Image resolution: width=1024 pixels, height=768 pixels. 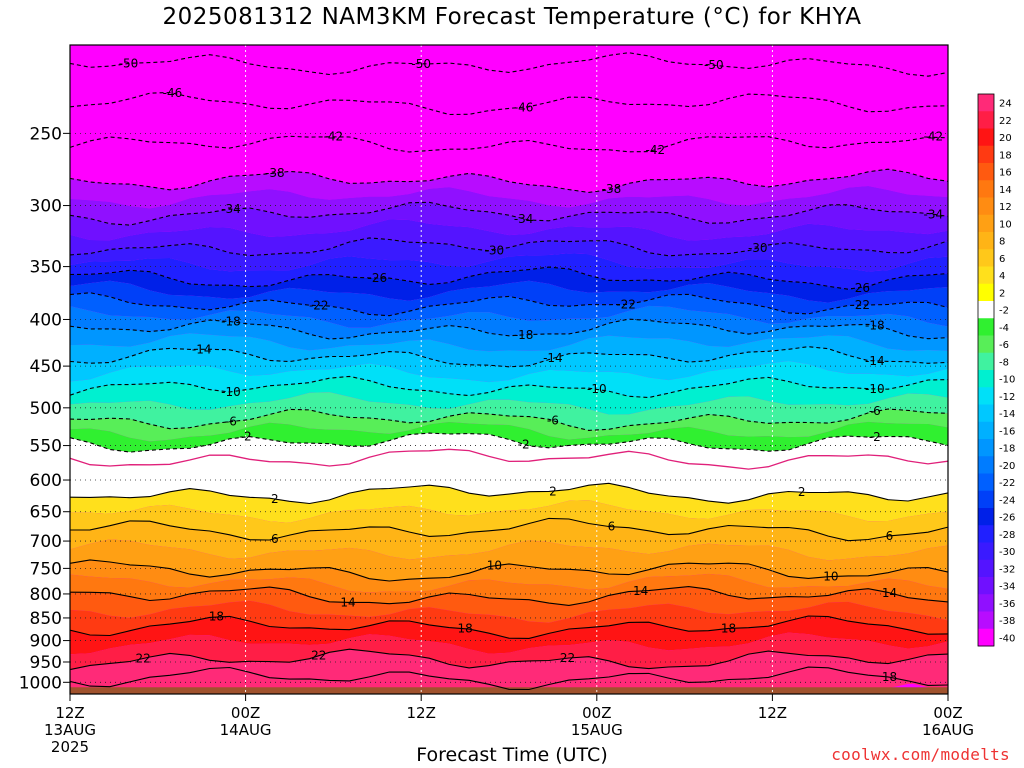 What do you see at coordinates (46, 207) in the screenshot?
I see `y-tick-label: 300` at bounding box center [46, 207].